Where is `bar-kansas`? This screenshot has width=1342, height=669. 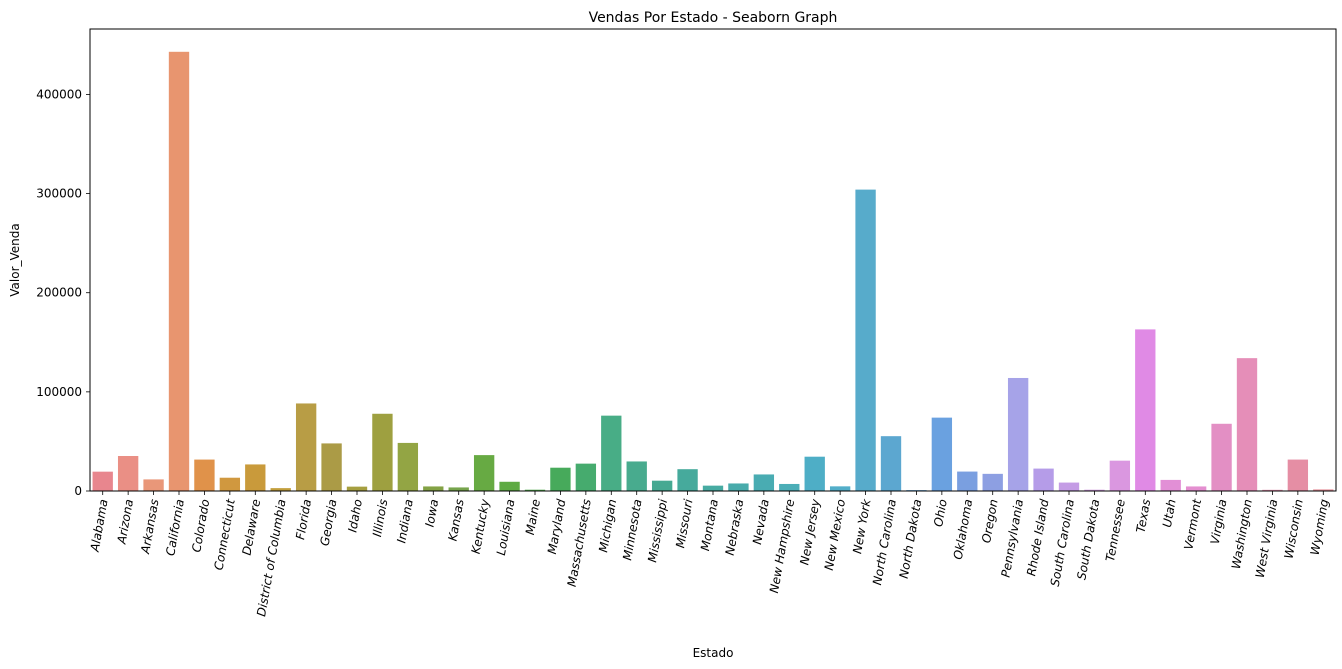 bar-kansas is located at coordinates (458, 489).